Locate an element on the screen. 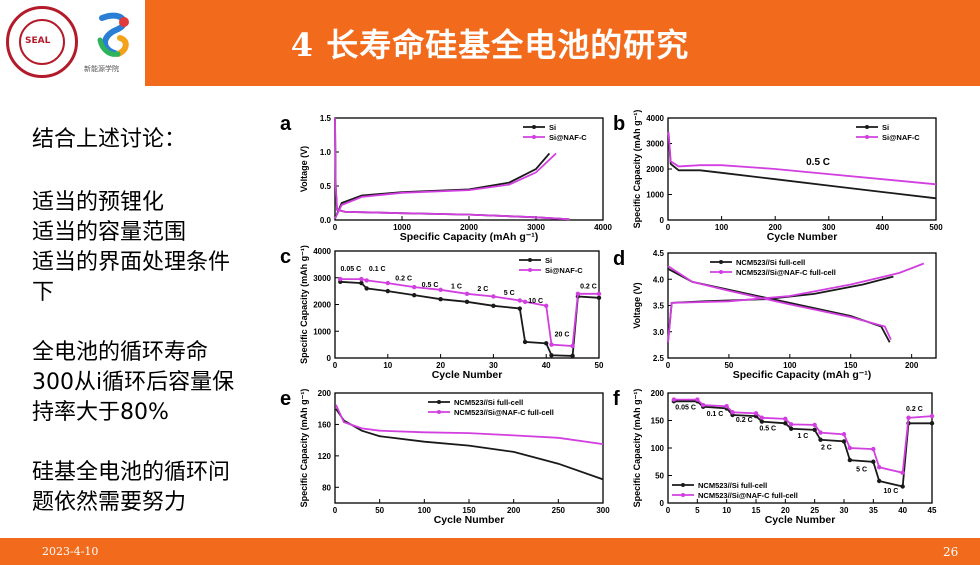 The width and height of the screenshot is (980, 565). panel-label: d is located at coordinates (619, 259).